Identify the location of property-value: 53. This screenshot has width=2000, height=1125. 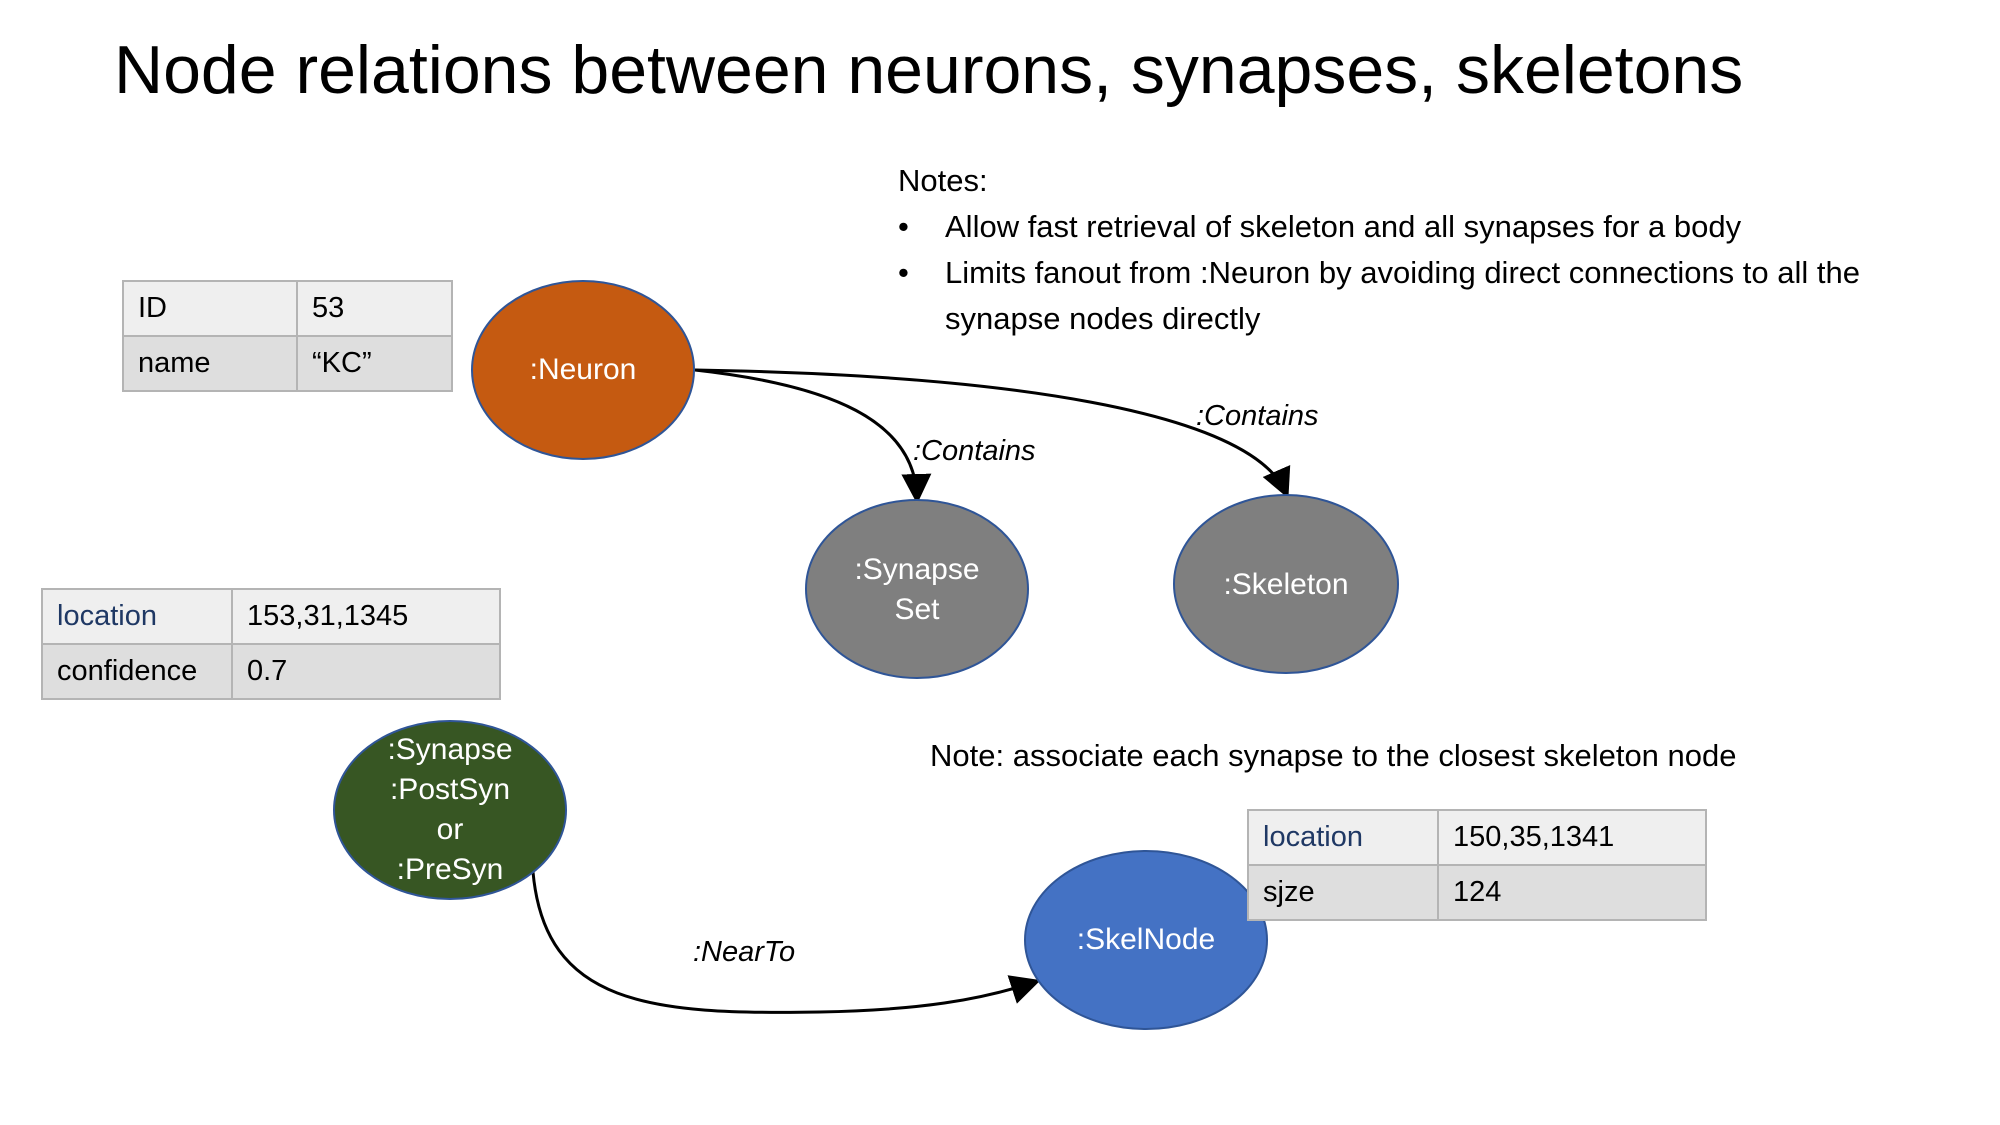
(374, 308).